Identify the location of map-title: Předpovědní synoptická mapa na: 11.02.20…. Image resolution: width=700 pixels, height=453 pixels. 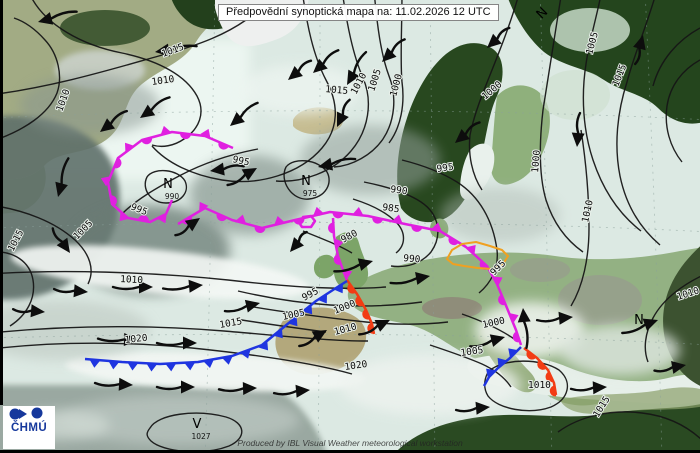
(358, 12).